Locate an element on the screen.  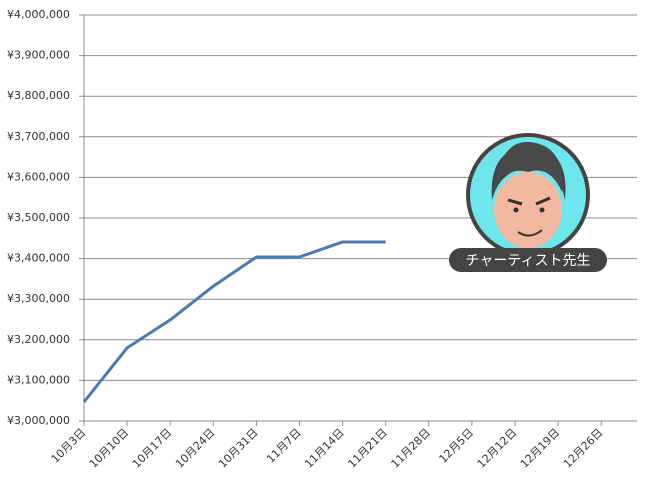
y-tick-label: ¥3,800,000 is located at coordinates (38, 95).